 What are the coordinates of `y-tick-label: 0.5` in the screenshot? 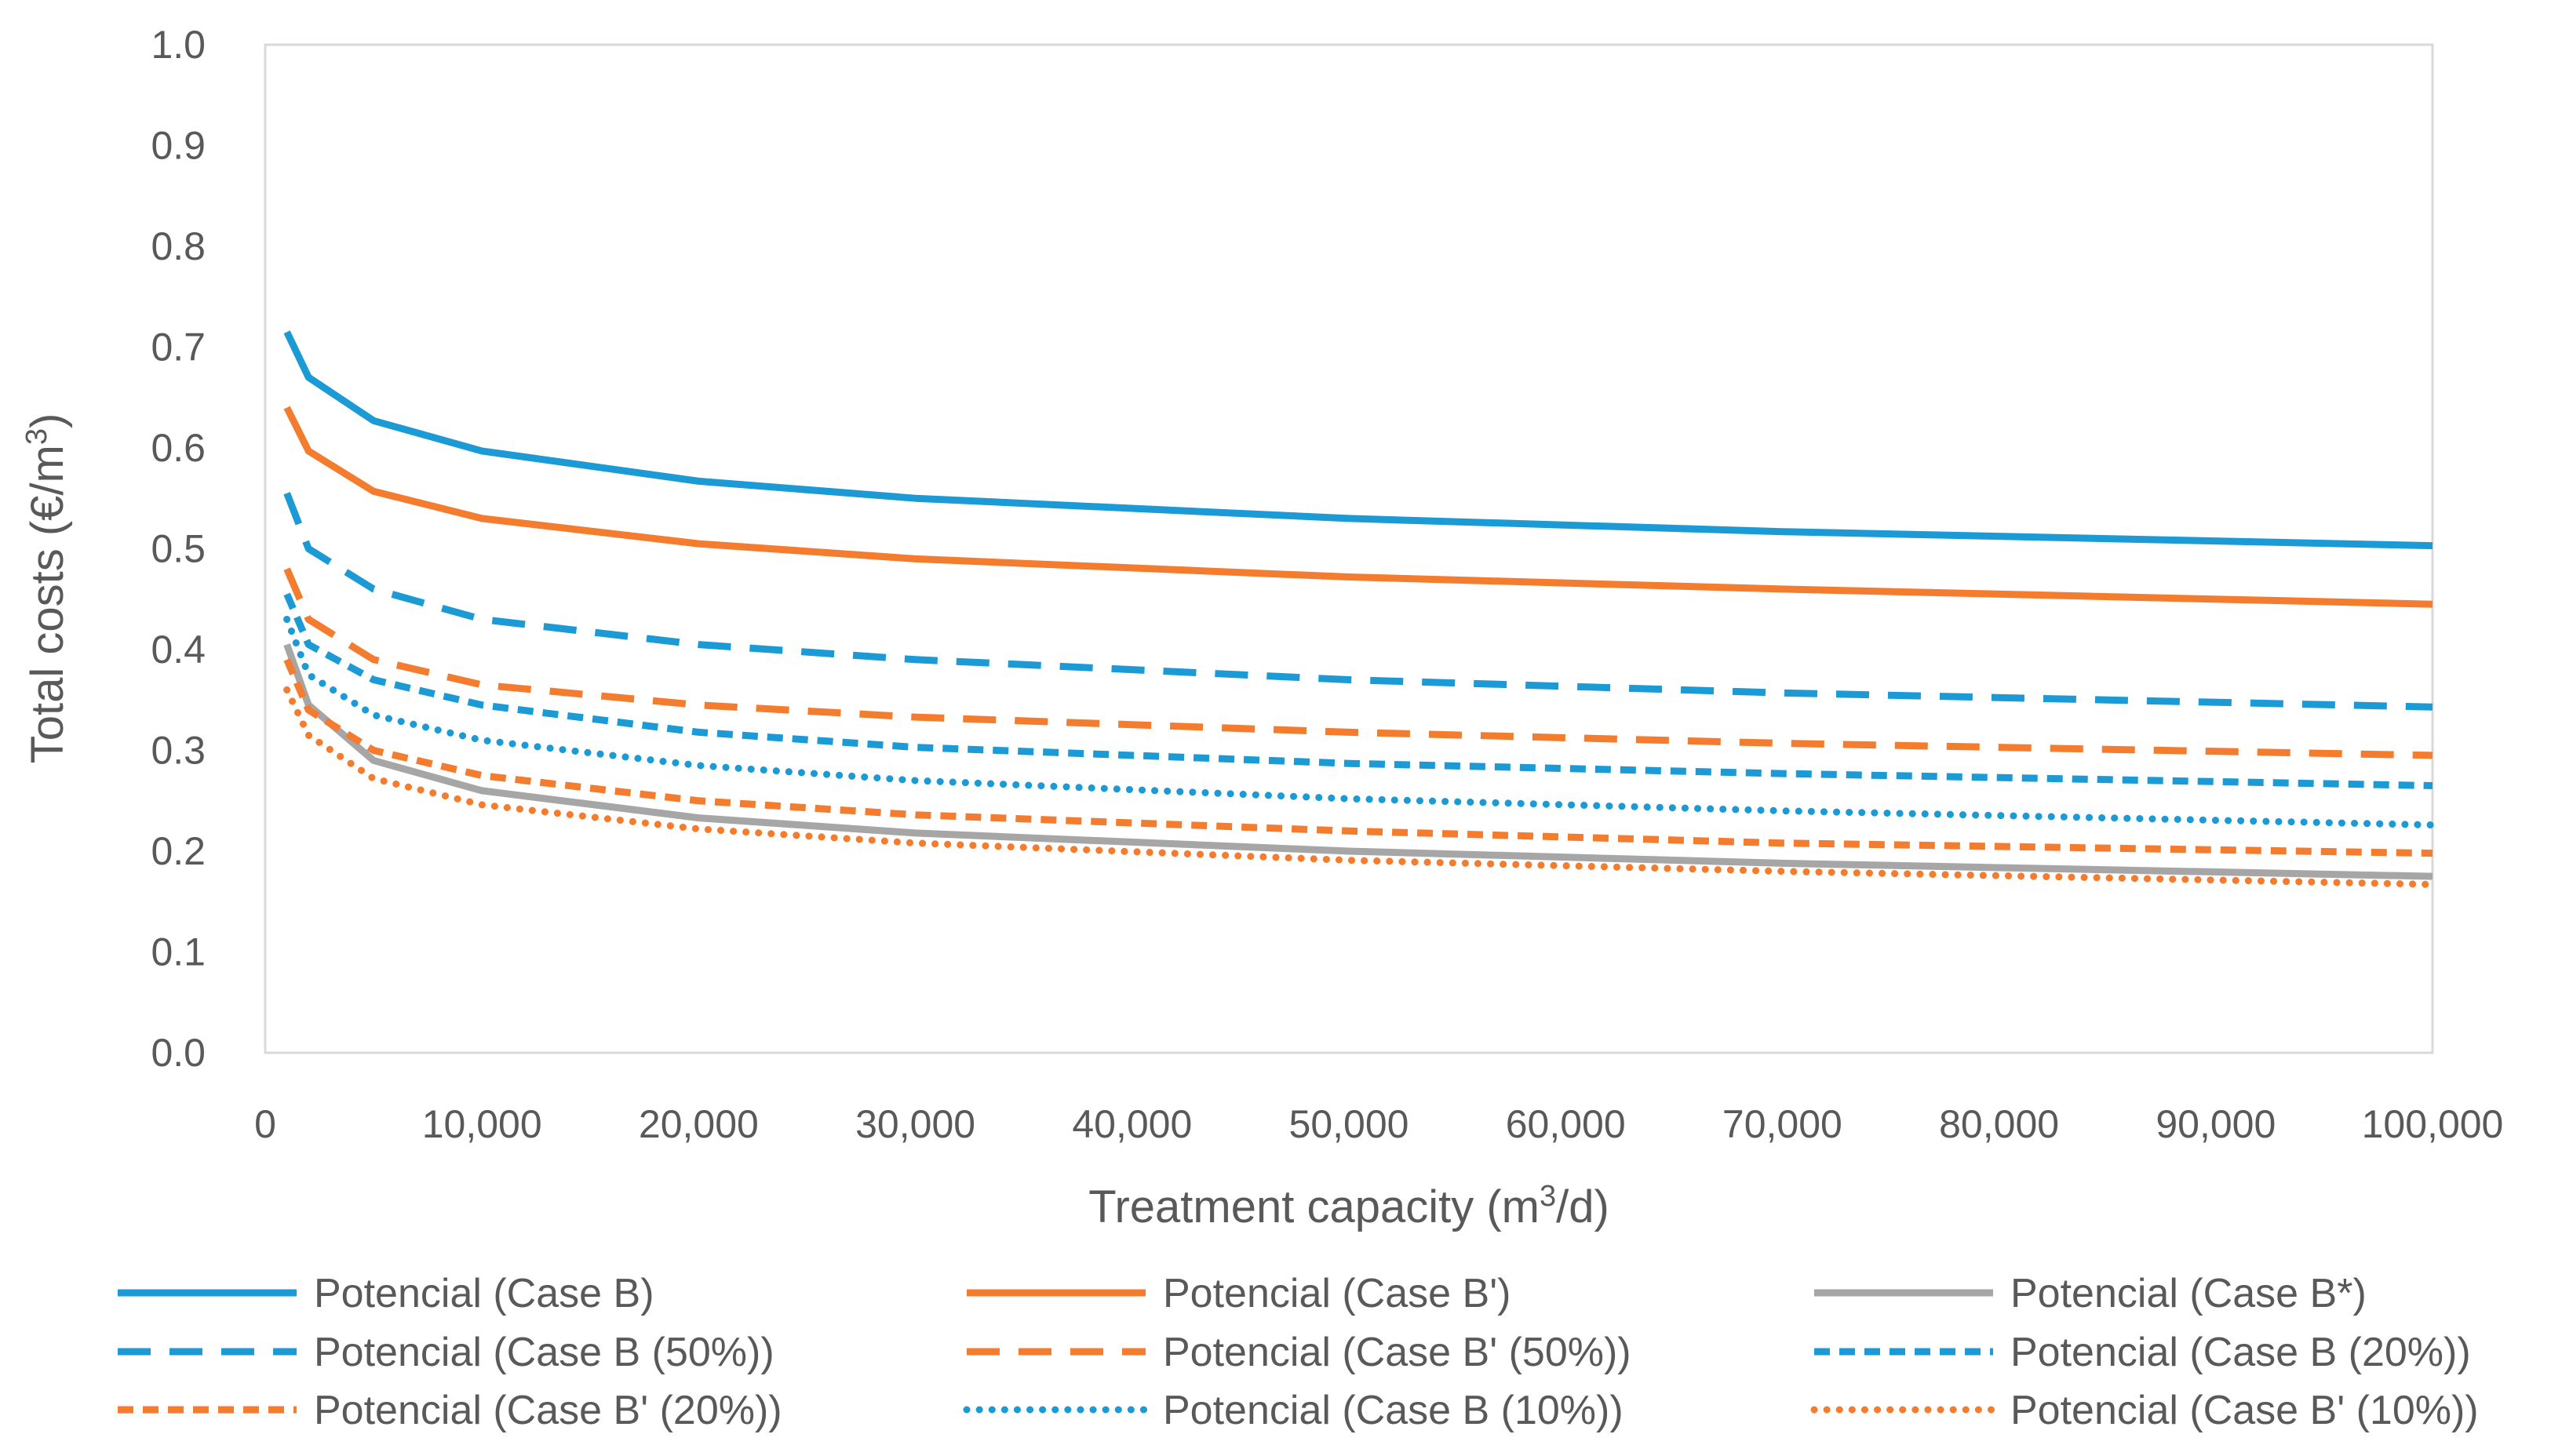 It's located at (178, 549).